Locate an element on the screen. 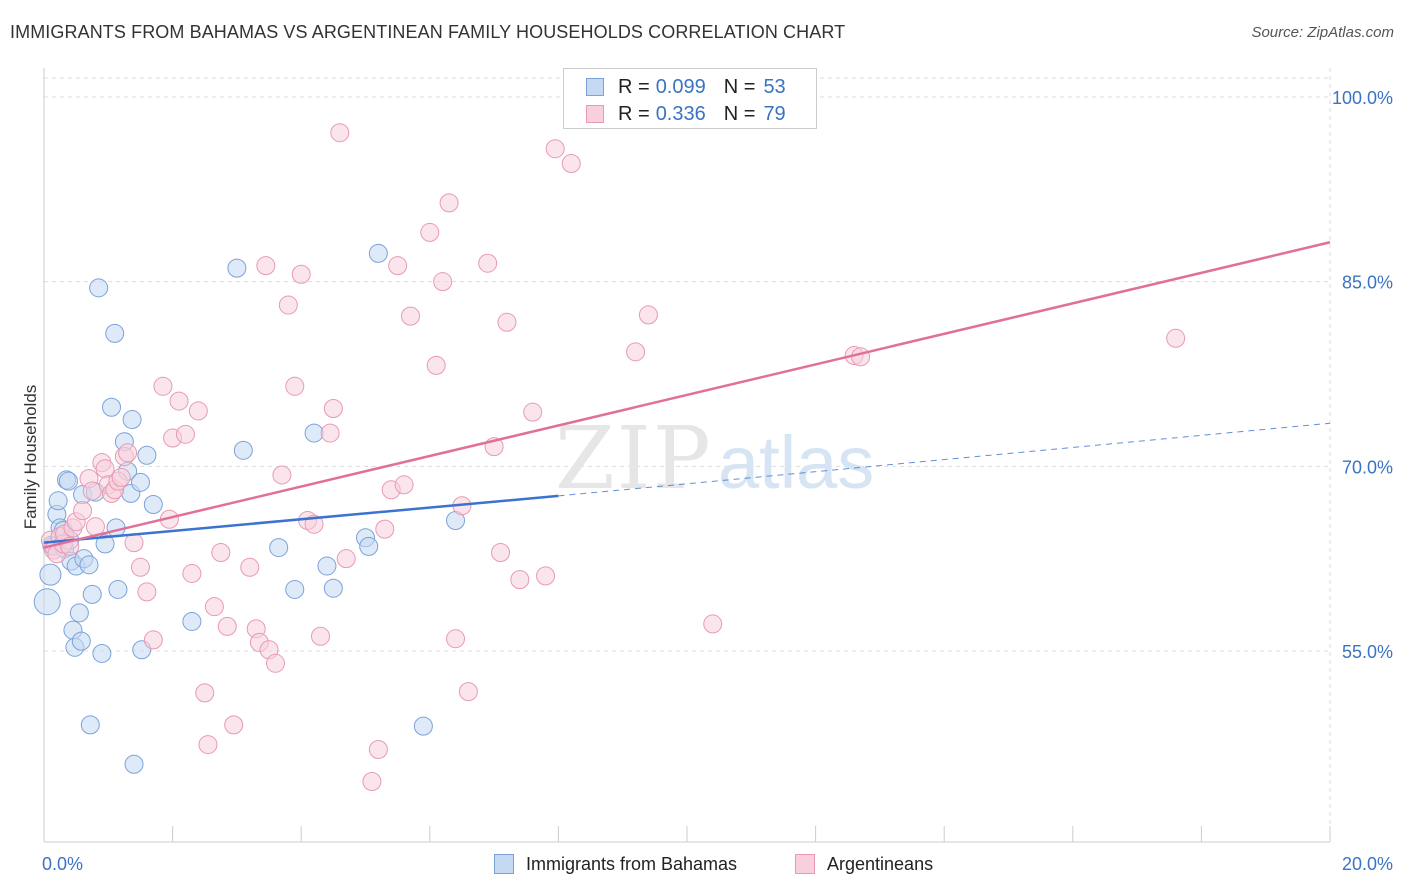  argentineans-swatch is located at coordinates (595, 114).